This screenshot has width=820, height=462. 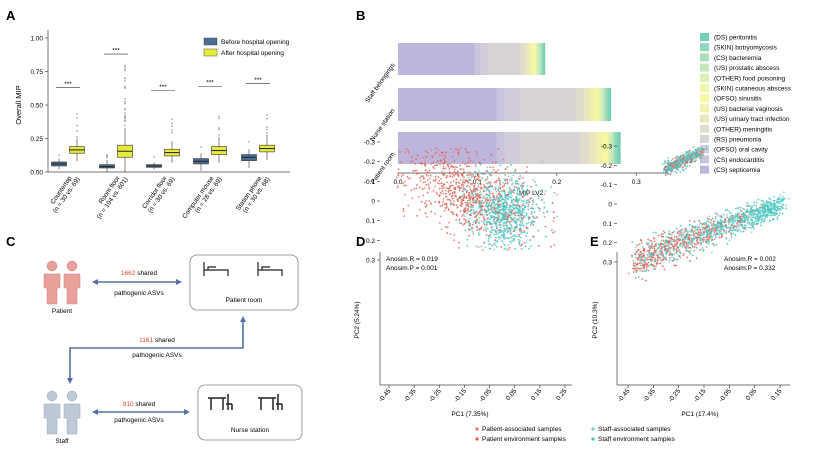 I want to click on b-legend-label: (OFSO) oral cavity, so click(x=741, y=150).